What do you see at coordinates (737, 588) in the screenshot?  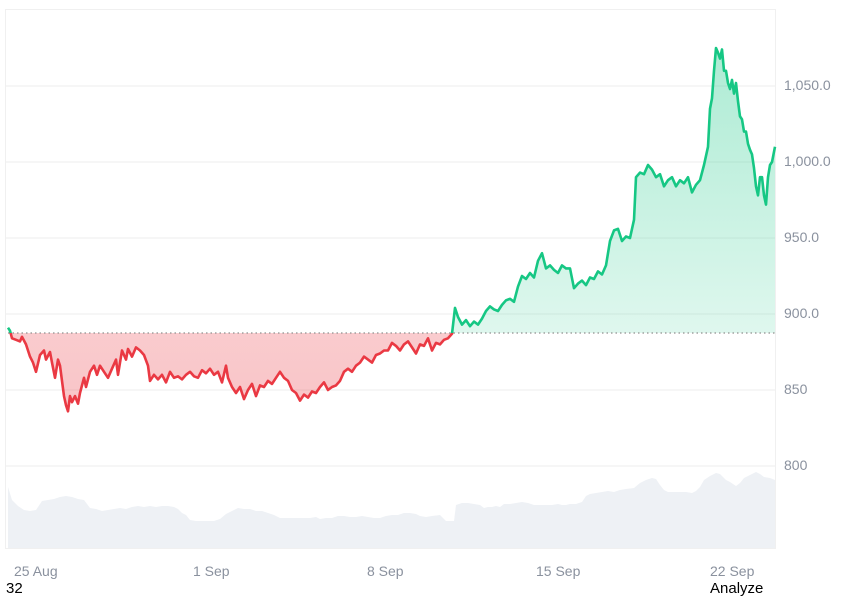 I see `analyze-link: Analyze` at bounding box center [737, 588].